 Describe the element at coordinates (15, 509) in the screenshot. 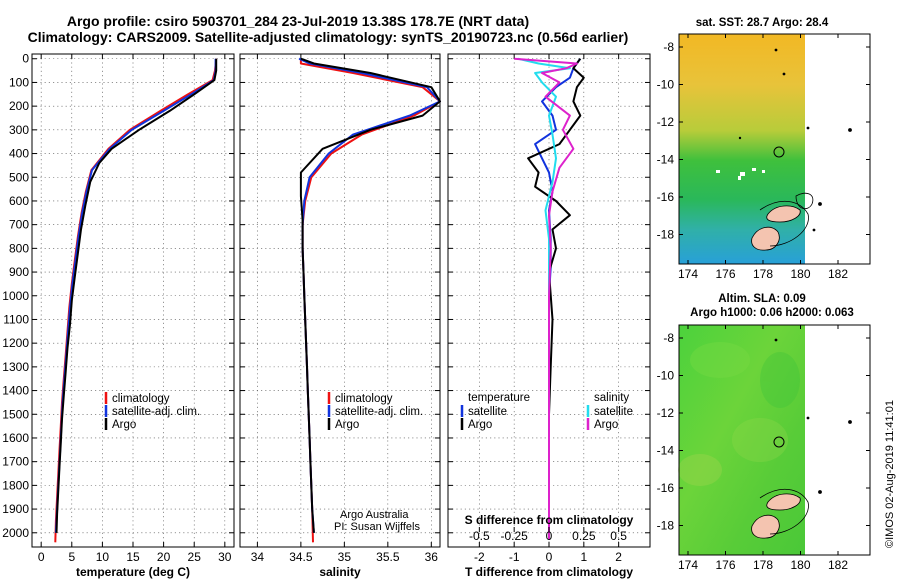

I see `y-tick-label: 1900` at that location.